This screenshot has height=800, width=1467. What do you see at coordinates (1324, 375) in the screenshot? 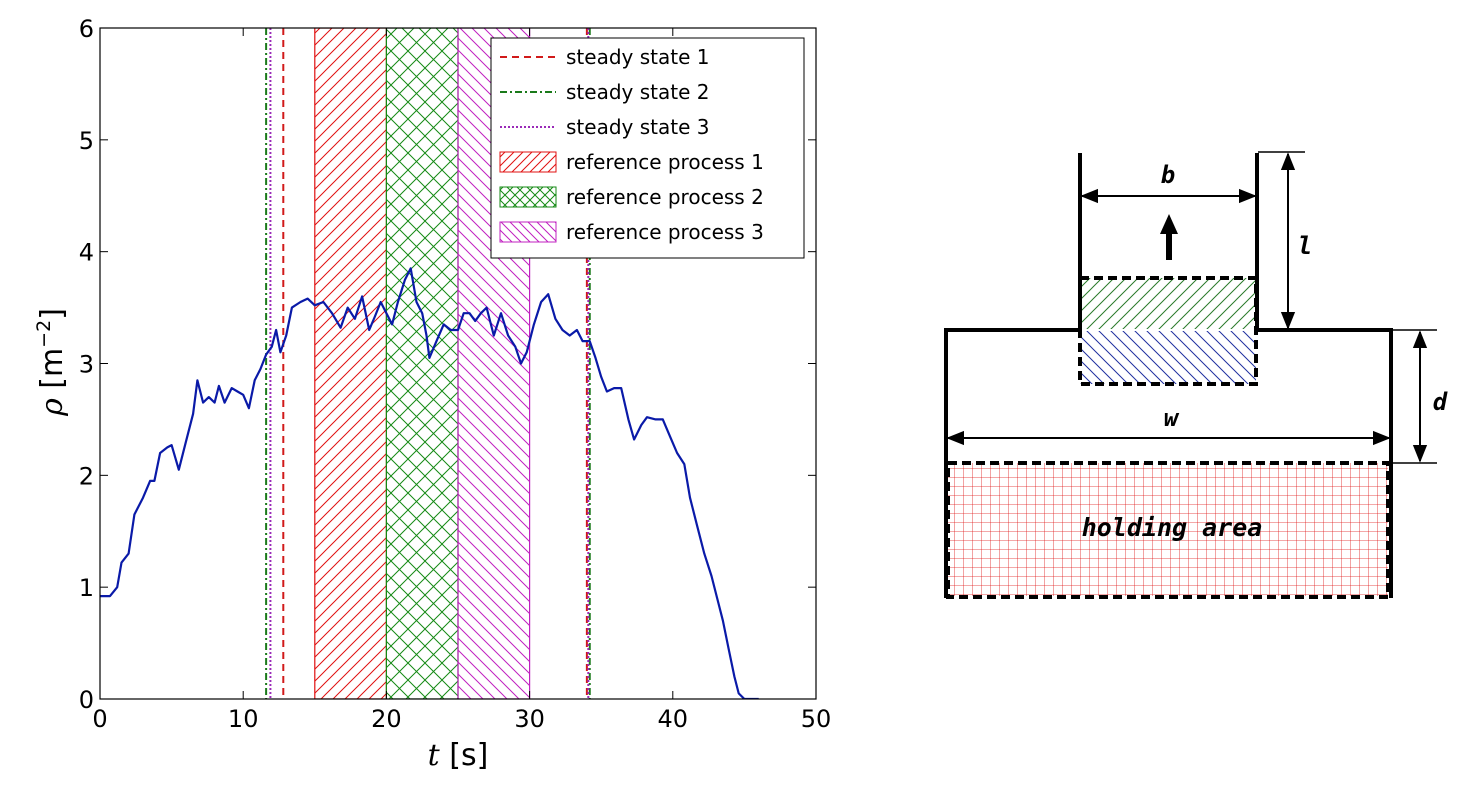
I see `right-wall` at bounding box center [1324, 375].